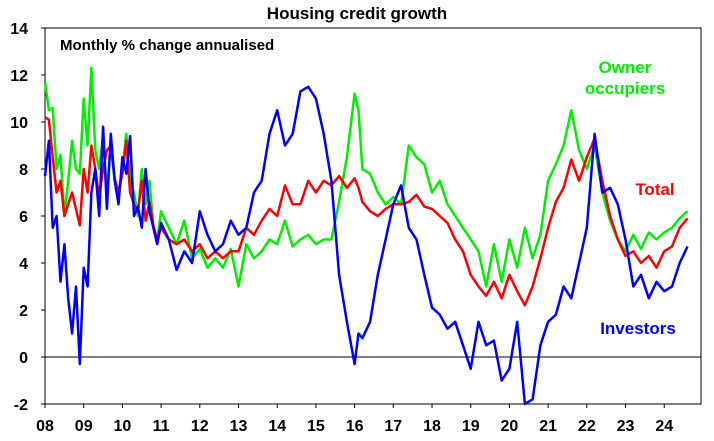 The height and width of the screenshot is (441, 714). I want to click on x-tick-label: 18, so click(432, 426).